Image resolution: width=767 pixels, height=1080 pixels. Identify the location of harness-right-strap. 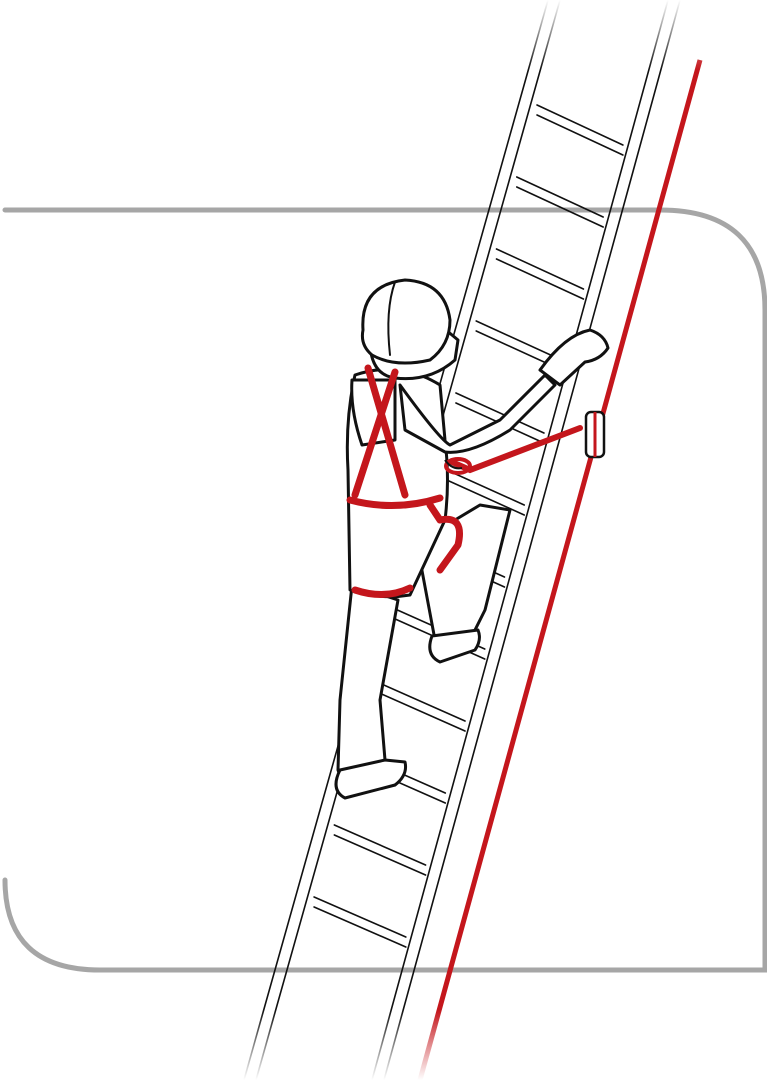
(375, 433).